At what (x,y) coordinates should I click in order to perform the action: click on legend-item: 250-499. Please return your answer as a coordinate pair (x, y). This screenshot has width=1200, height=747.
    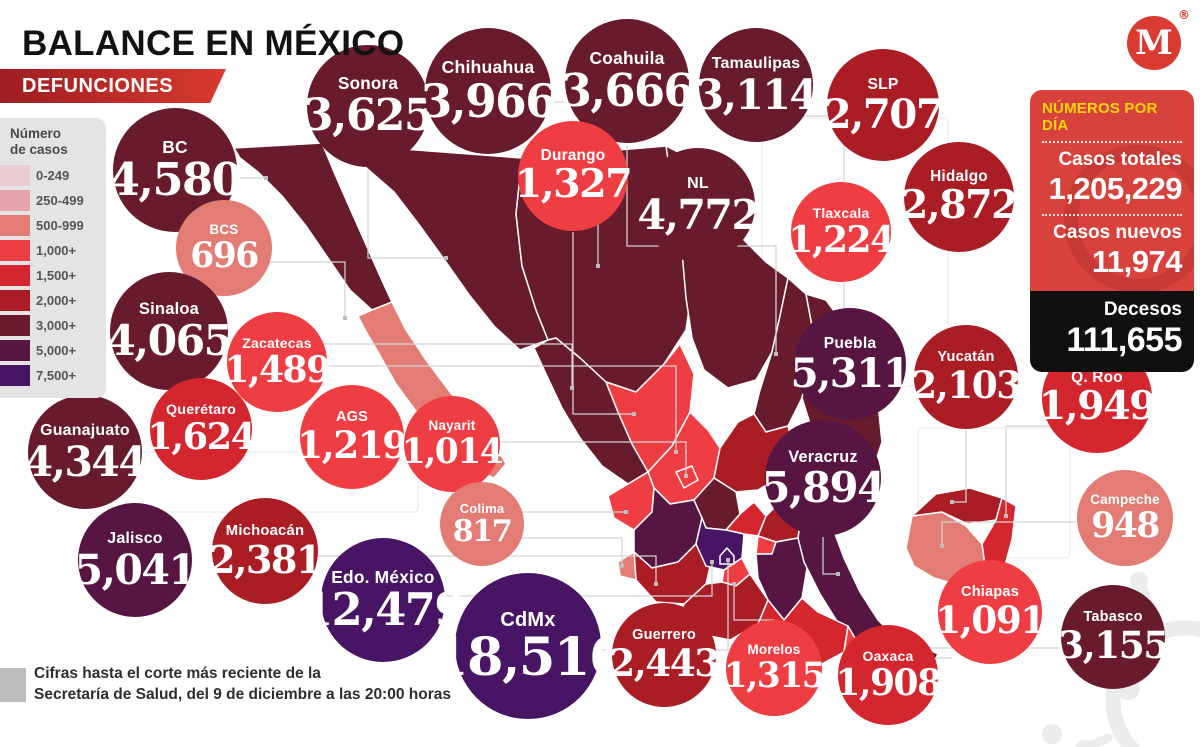
    Looking at the image, I should click on (53, 200).